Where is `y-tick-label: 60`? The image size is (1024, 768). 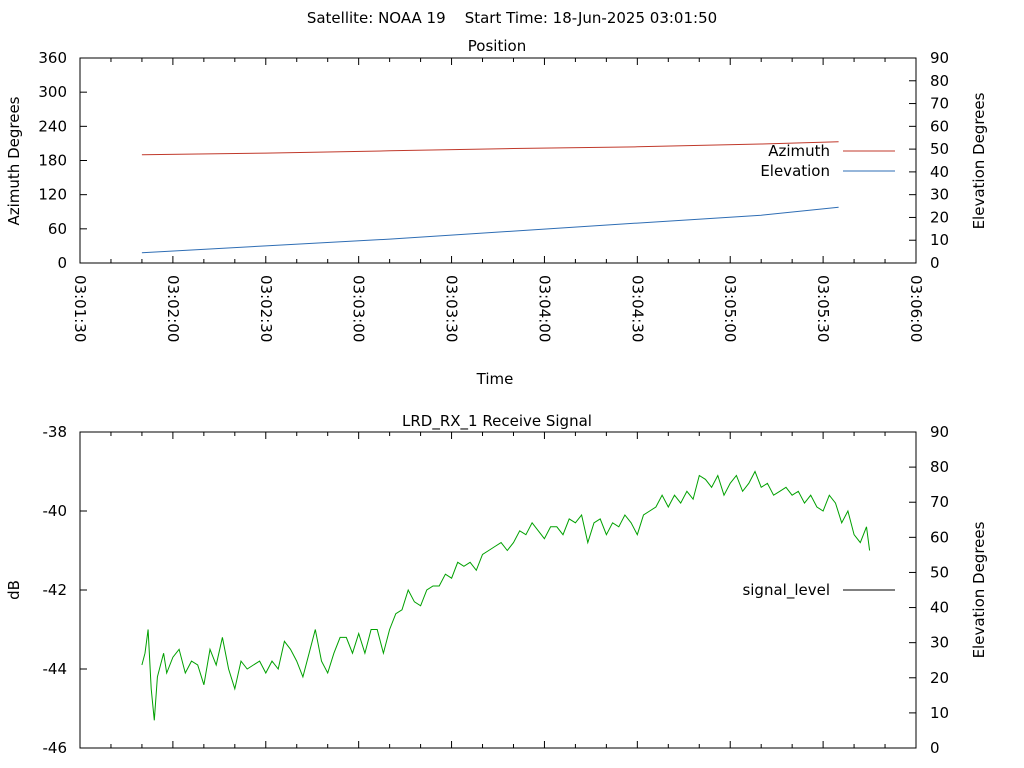 y-tick-label: 60 is located at coordinates (57, 229).